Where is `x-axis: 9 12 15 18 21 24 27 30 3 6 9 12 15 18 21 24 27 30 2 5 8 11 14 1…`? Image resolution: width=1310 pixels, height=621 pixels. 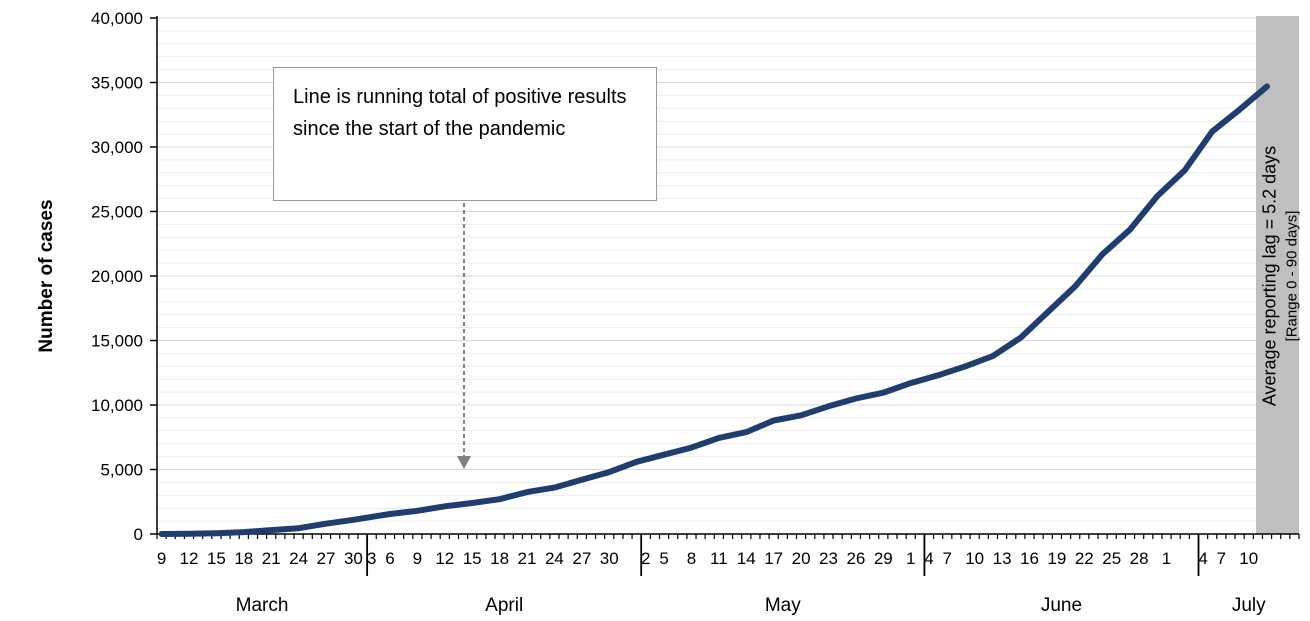
x-axis: 9 12 15 18 21 24 27 30 3 6 9 12 15 18 21 24 27 30 2 5 8 11 14 1… is located at coordinates (728, 574).